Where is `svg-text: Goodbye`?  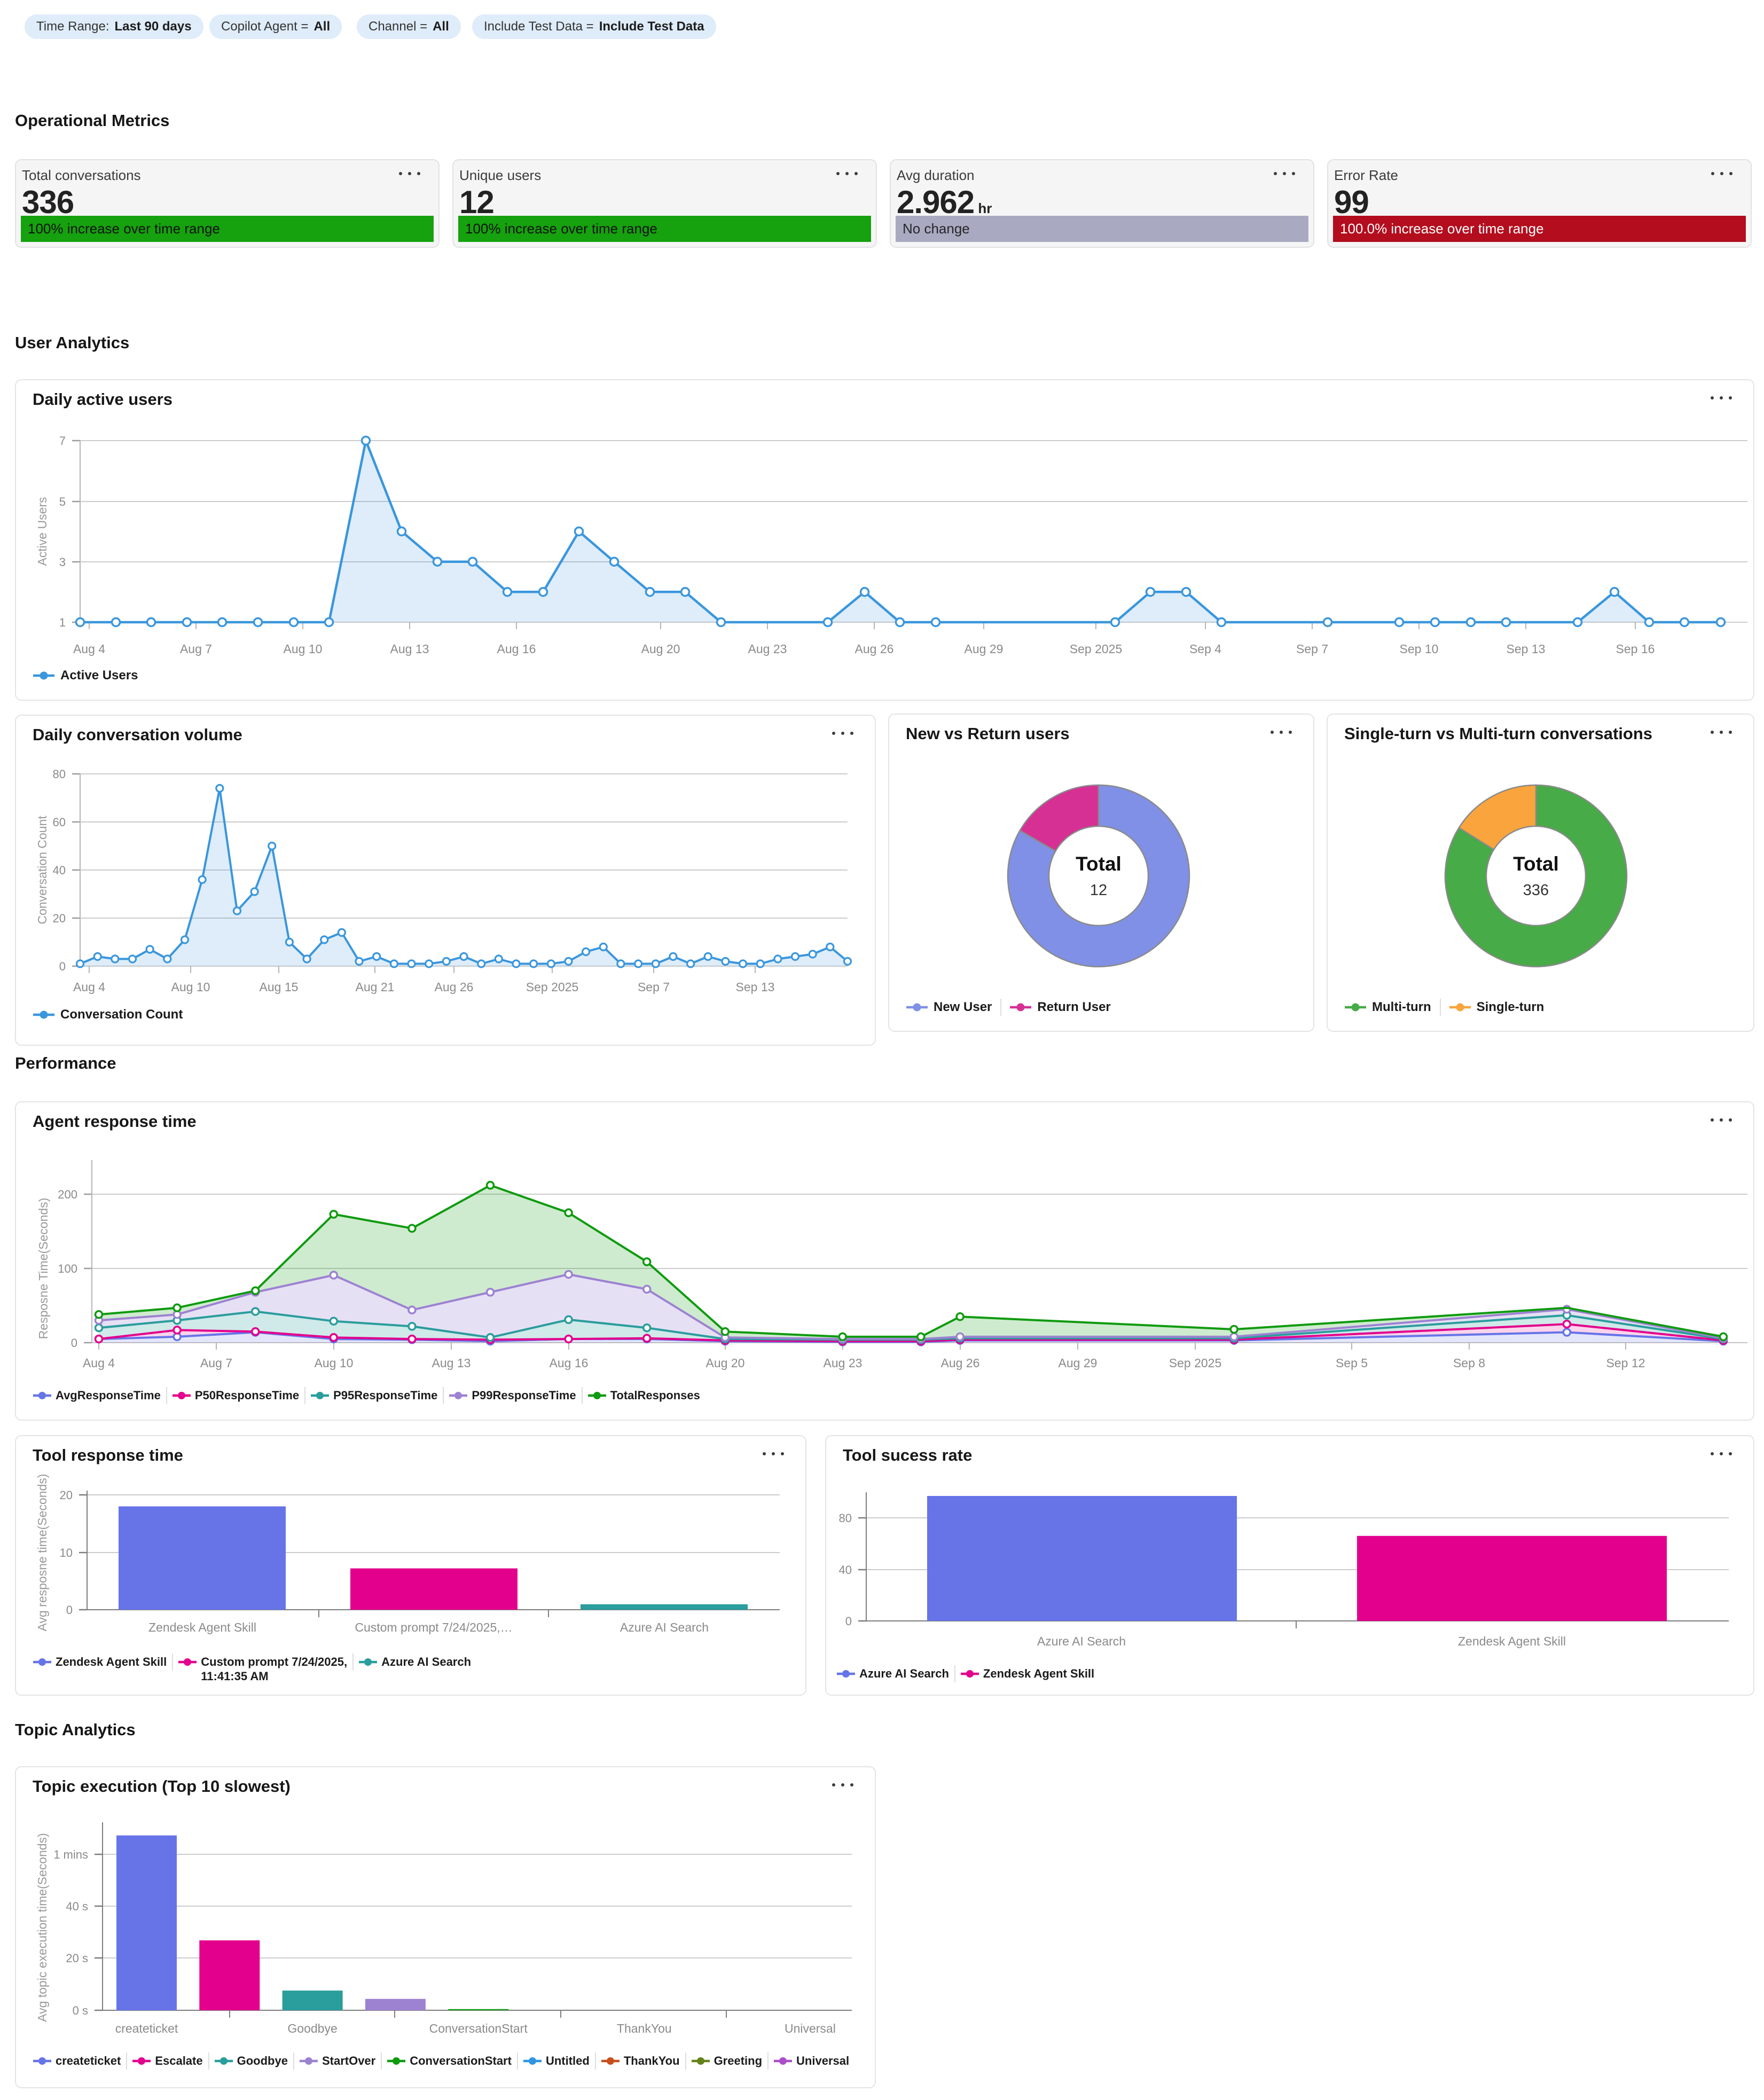
svg-text: Goodbye is located at coordinates (312, 2028).